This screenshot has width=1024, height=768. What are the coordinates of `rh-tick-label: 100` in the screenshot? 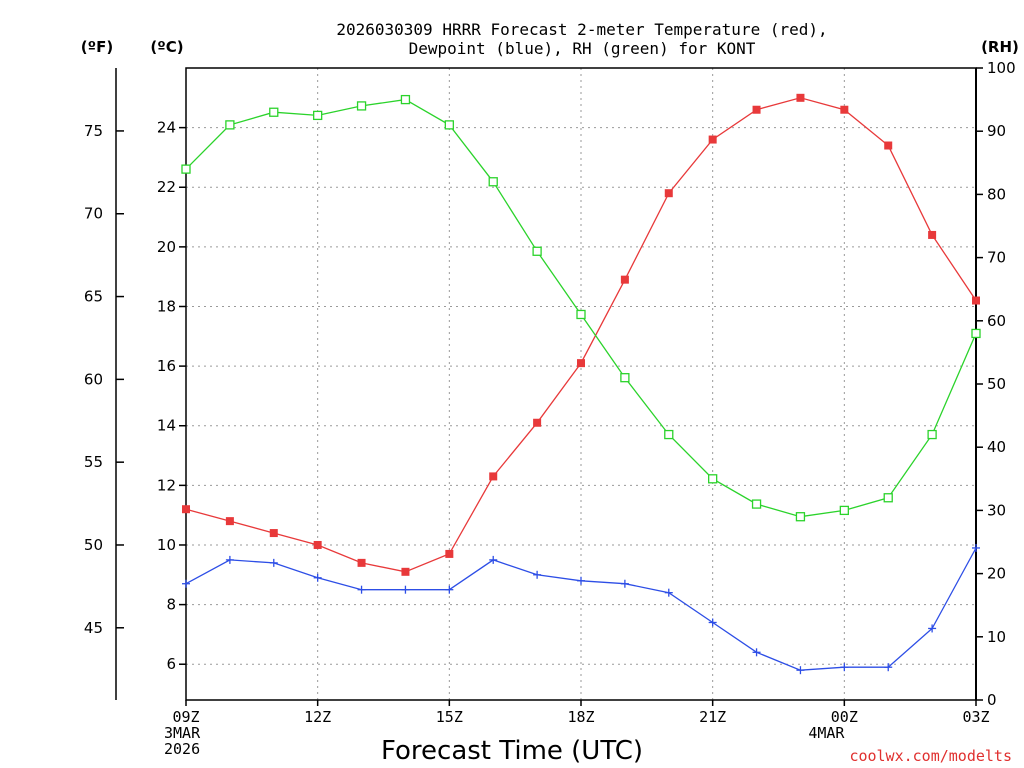 It's located at (1001, 68).